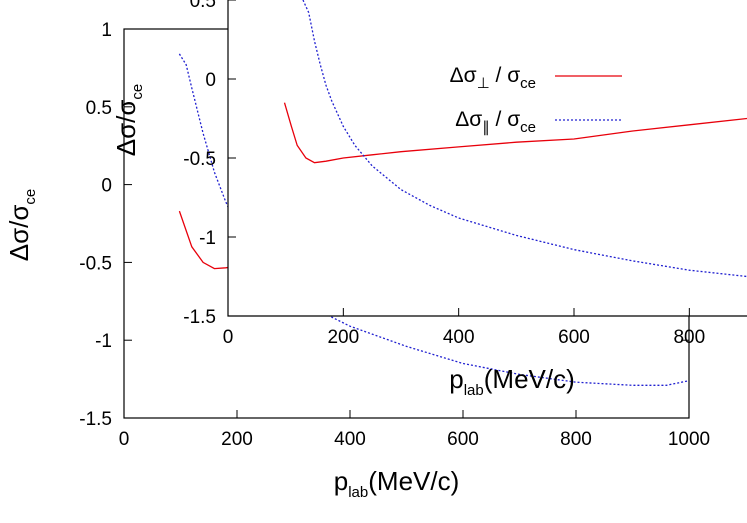 The width and height of the screenshot is (747, 523). What do you see at coordinates (237, 439) in the screenshot?
I see `chart-0-xtick-label-1: 200` at bounding box center [237, 439].